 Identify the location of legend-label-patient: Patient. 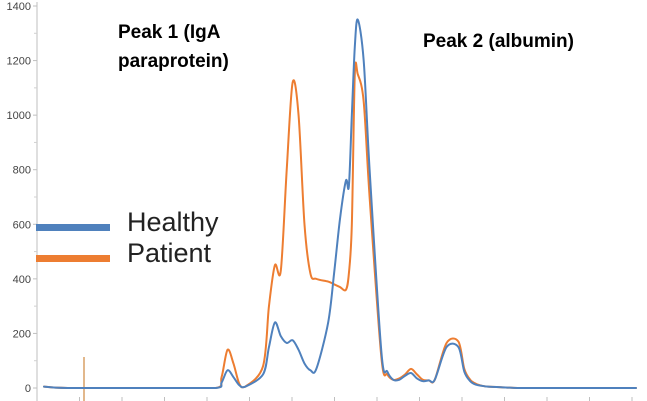
(169, 253).